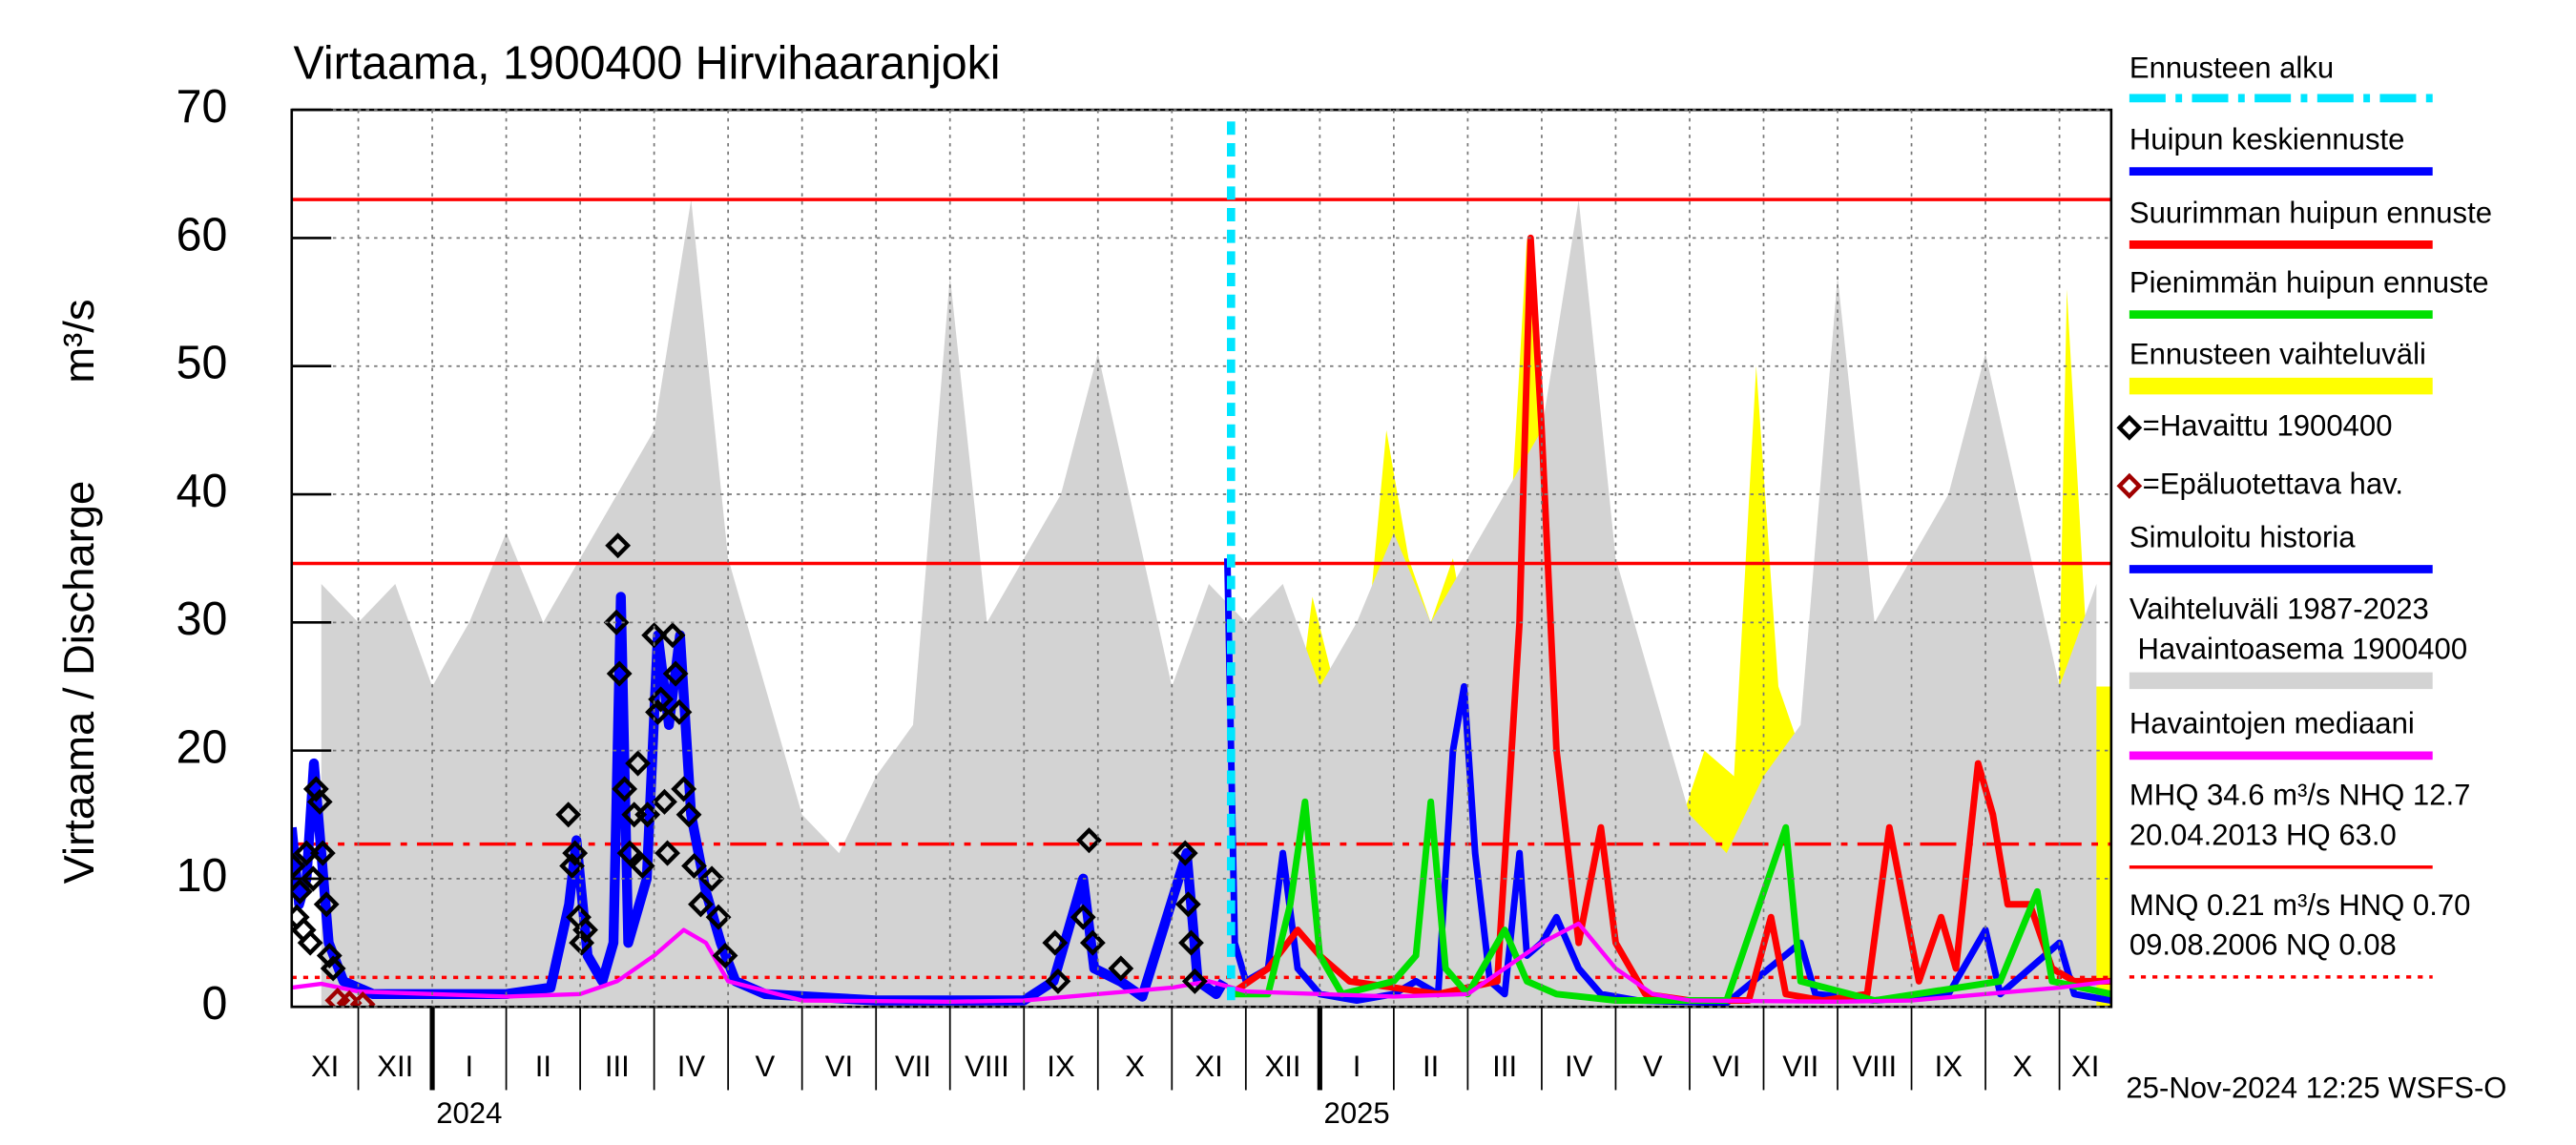  I want to click on y-tick-label: 30, so click(202, 619).